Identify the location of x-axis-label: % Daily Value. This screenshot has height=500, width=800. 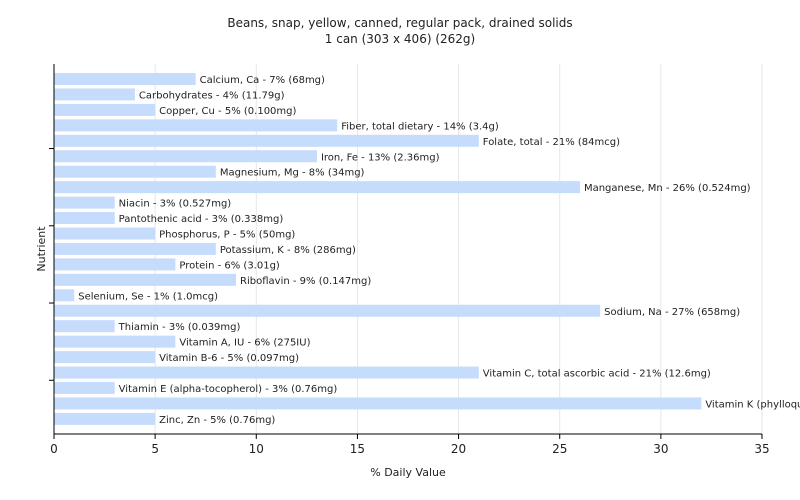
(408, 472).